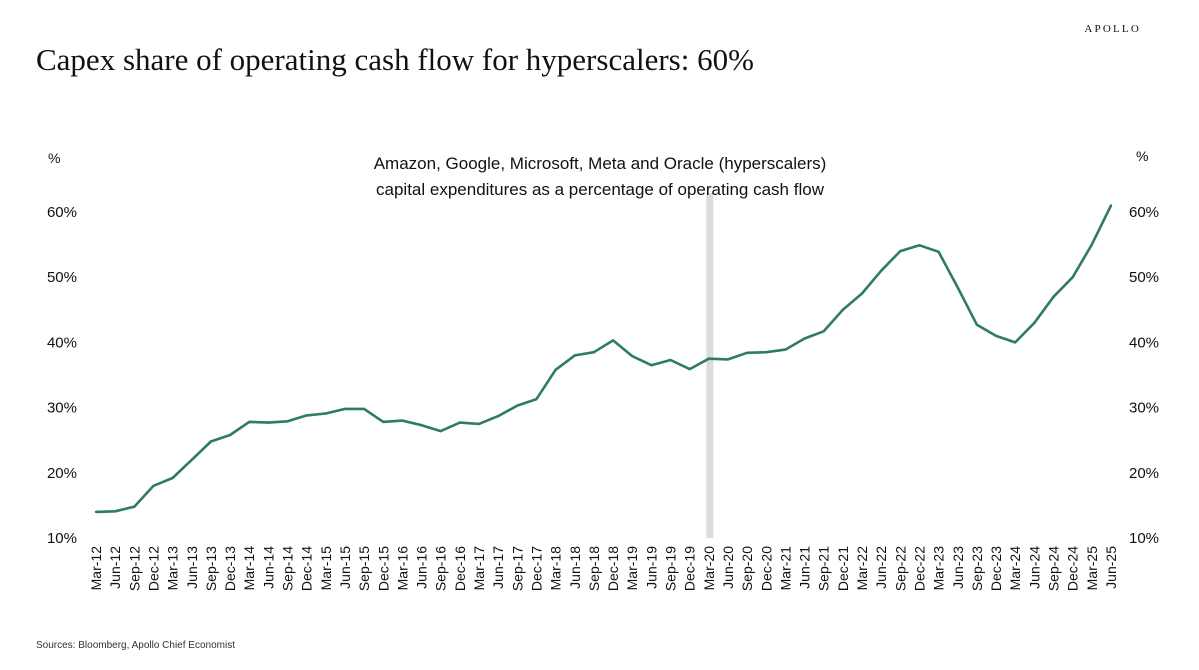 The width and height of the screenshot is (1199, 670). Describe the element at coordinates (1111, 567) in the screenshot. I see `x-tick-label: Jun-25` at that location.